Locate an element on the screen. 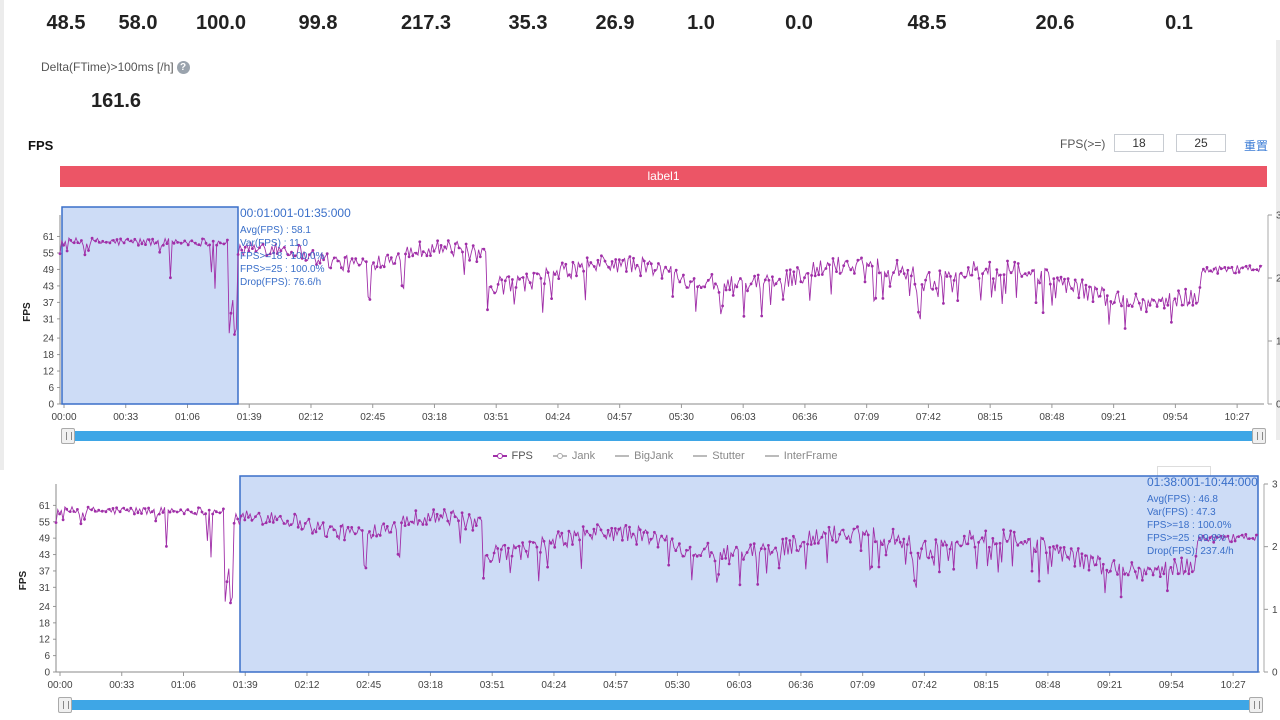 This screenshot has width=1280, height=720. zoom-slider-top is located at coordinates (663, 436).